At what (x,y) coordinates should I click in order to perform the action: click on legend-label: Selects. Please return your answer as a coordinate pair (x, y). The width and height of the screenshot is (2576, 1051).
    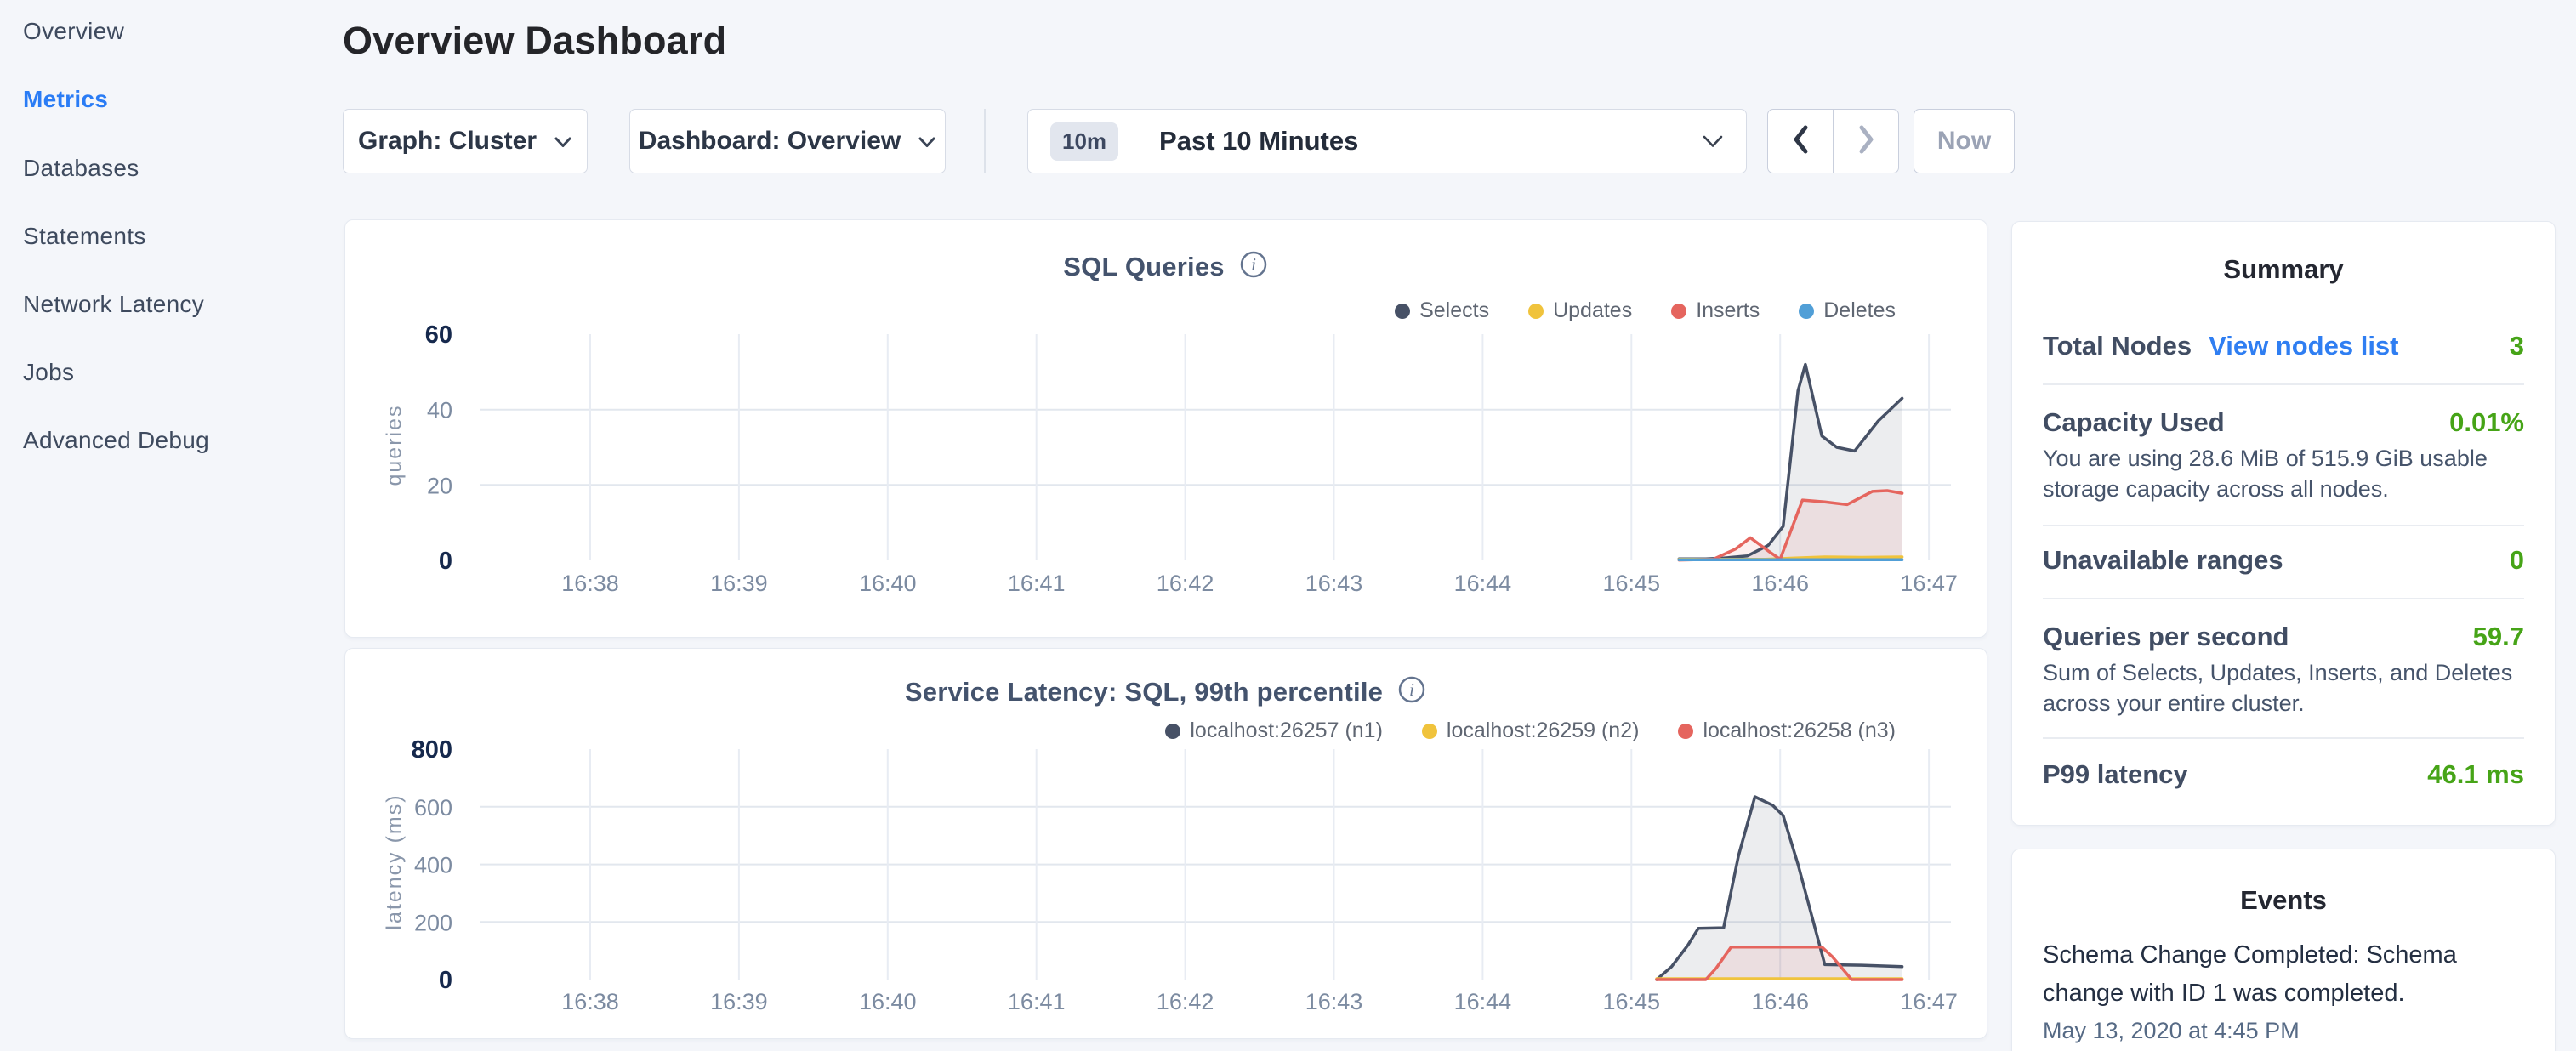
    Looking at the image, I should click on (1454, 310).